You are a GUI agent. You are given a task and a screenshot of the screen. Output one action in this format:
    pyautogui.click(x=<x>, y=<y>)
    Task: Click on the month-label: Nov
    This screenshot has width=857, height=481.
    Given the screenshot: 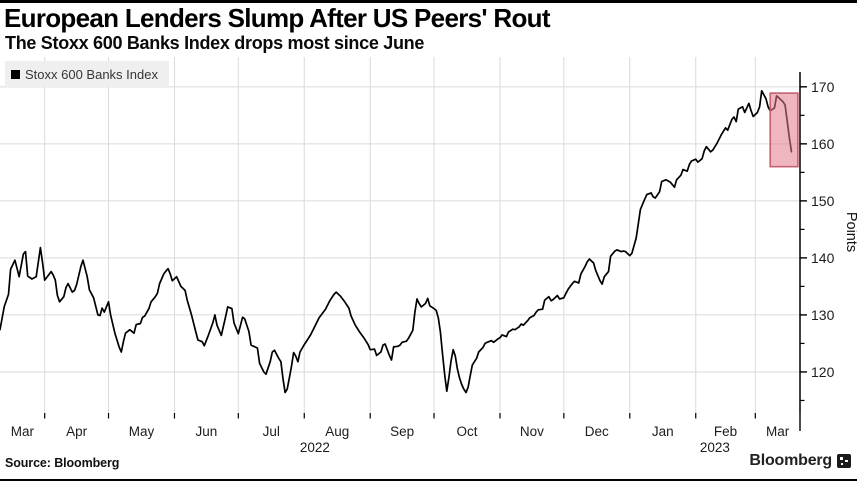 What is the action you would take?
    pyautogui.click(x=532, y=431)
    